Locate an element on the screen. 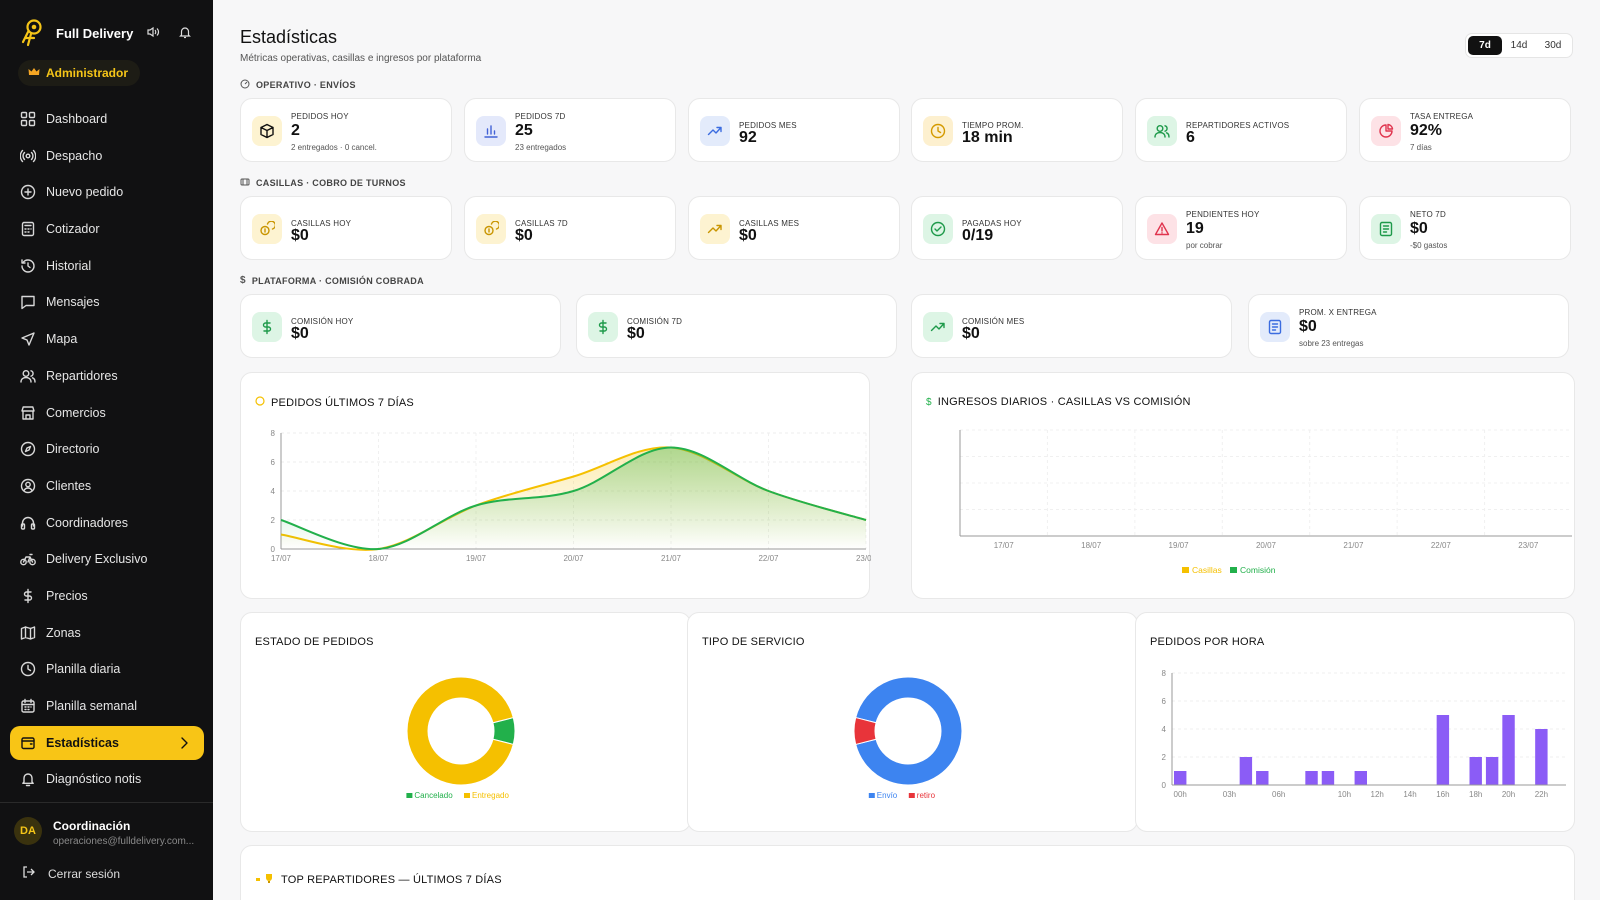 The image size is (1600, 900). kpi-label: COMISIÓN 7D is located at coordinates (655, 321).